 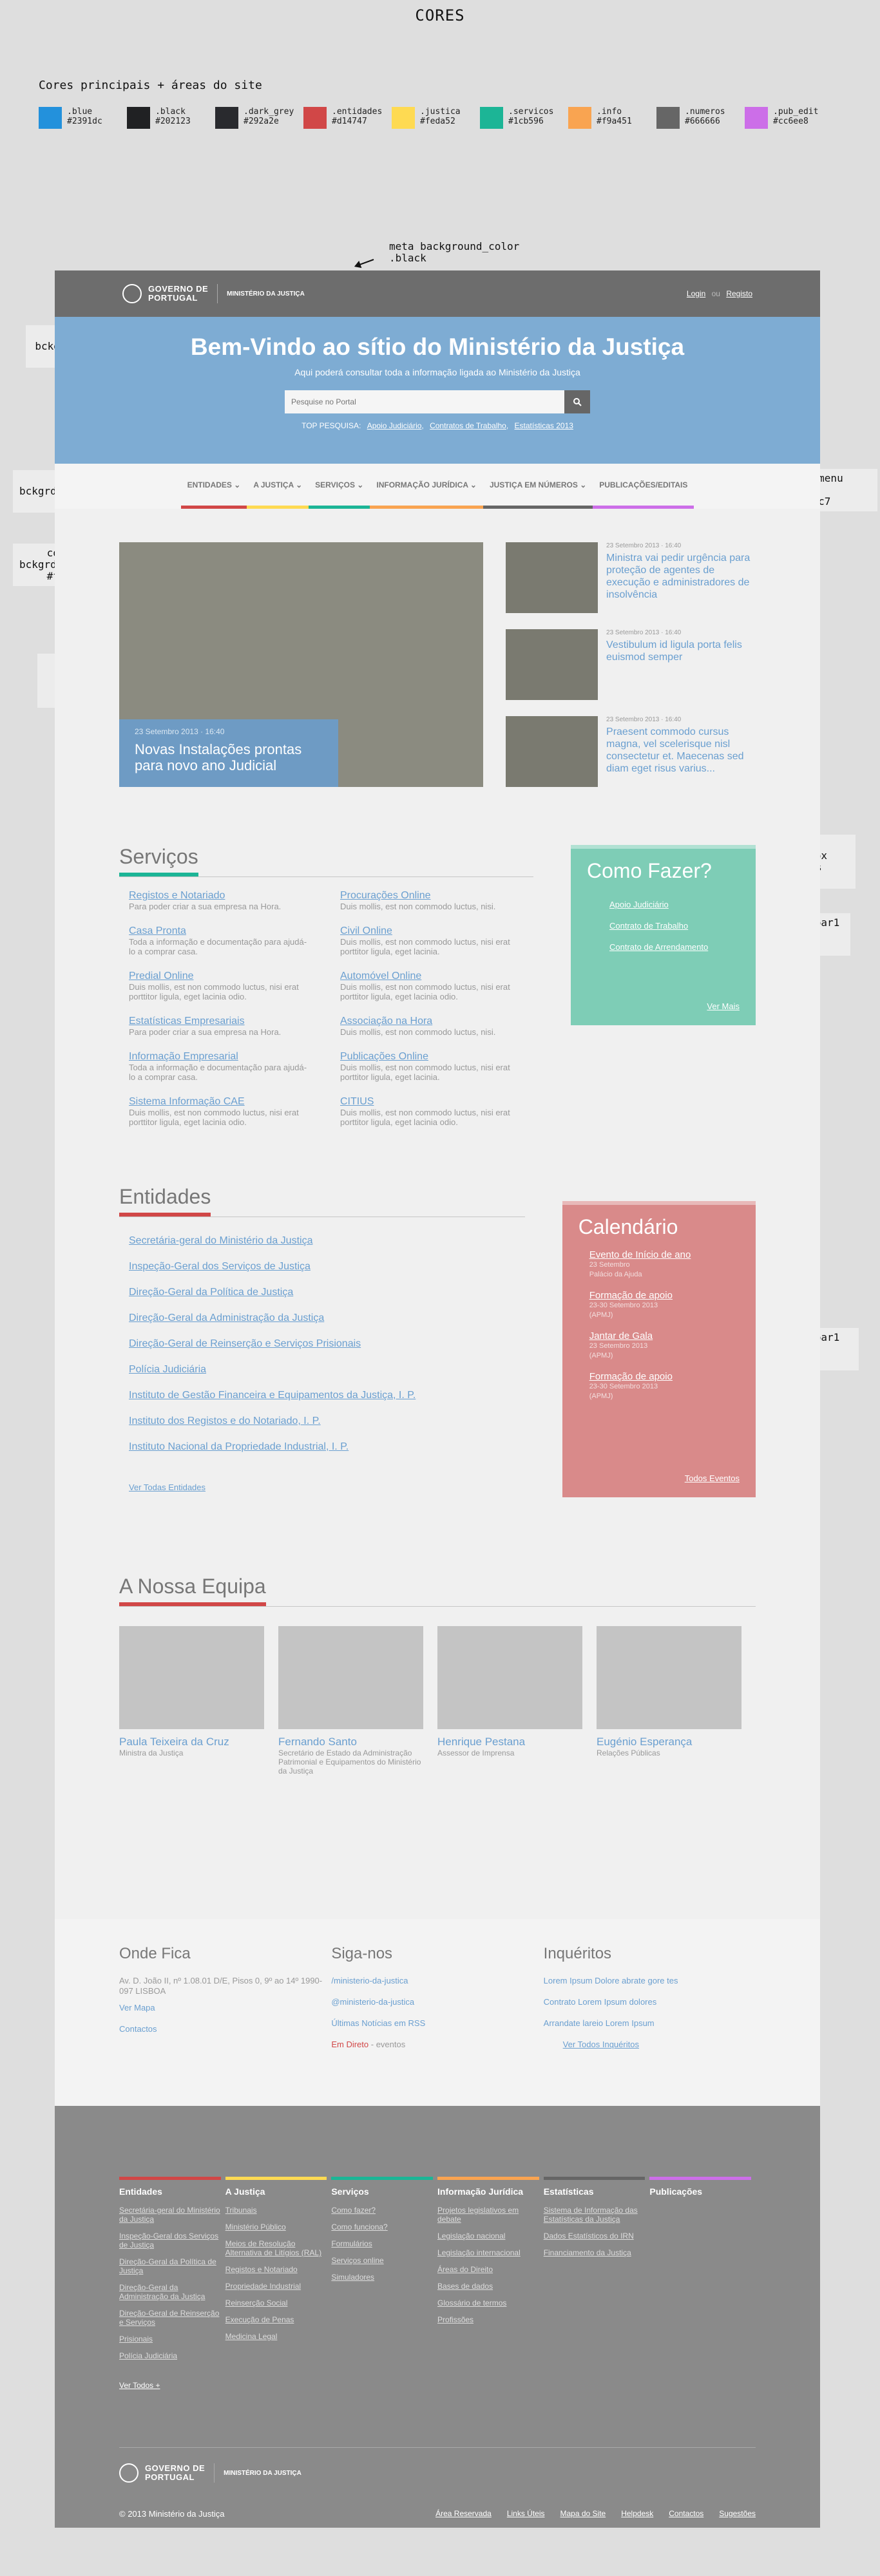 I want to click on footer-bottom-link: Links Úteis, so click(x=525, y=2514).